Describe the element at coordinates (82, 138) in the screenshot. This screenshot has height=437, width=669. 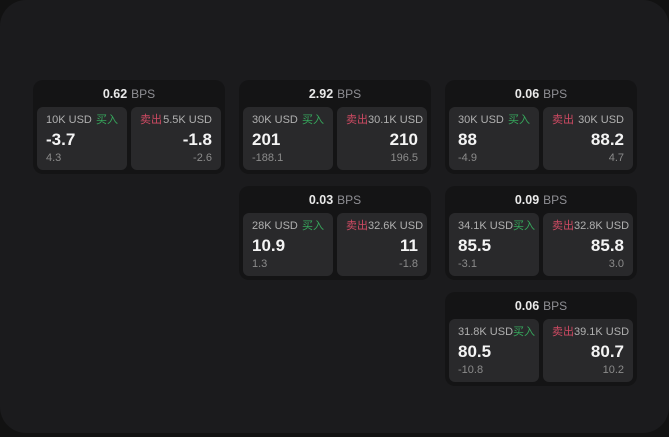
I see `buy-panel: 10K USD 买入 -3.7 4.3` at that location.